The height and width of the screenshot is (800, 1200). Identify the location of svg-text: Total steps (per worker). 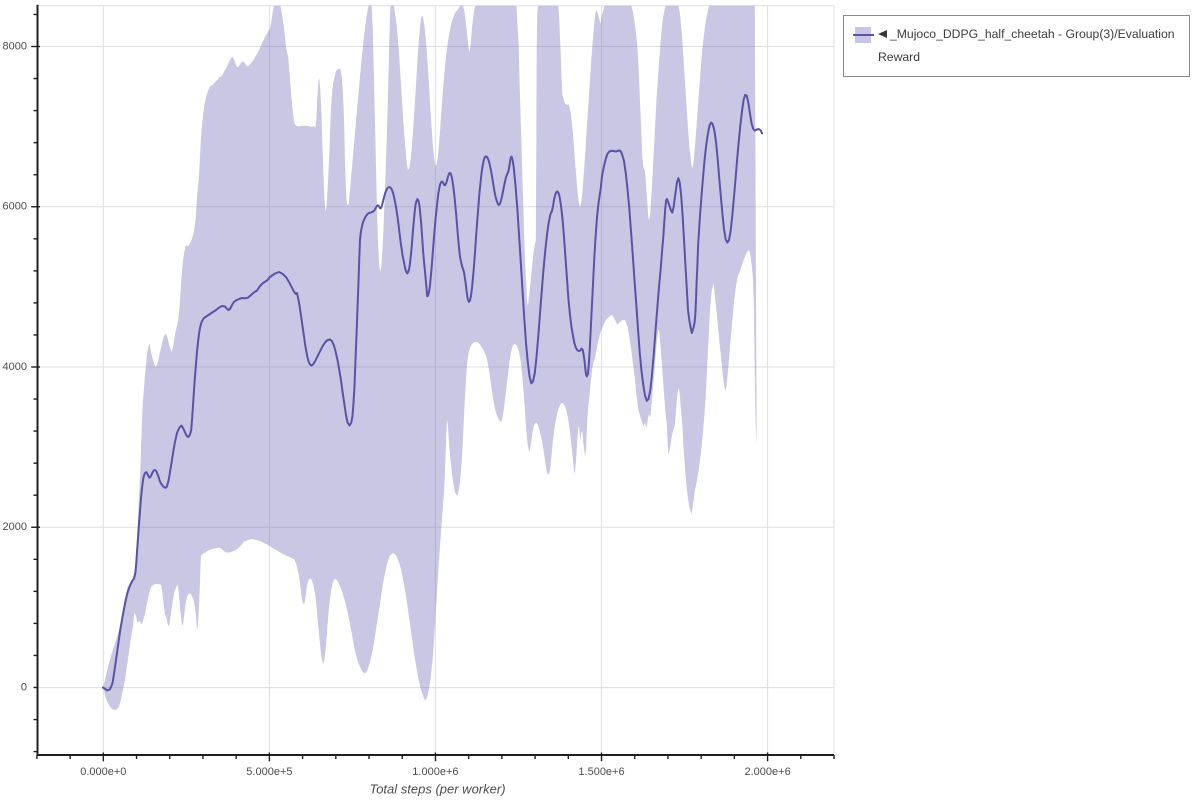
(437, 789).